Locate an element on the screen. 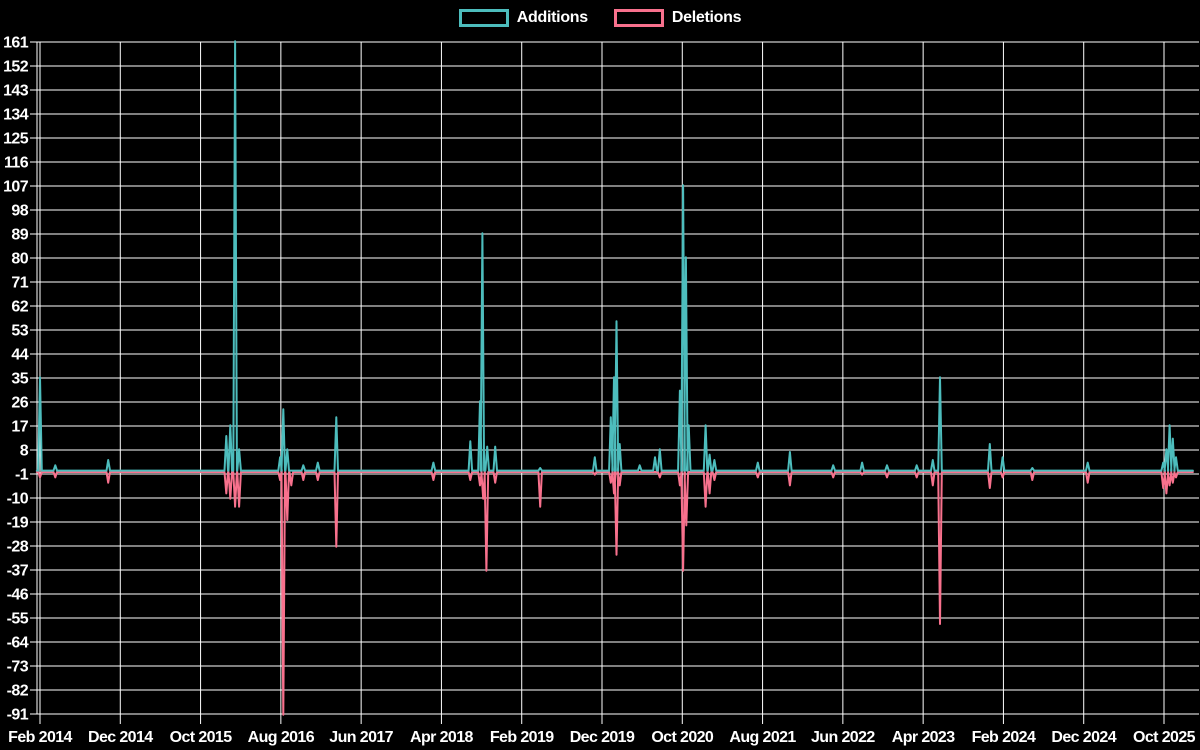 This screenshot has width=1200, height=750. x-tick-label: Feb 2024 is located at coordinates (1004, 737).